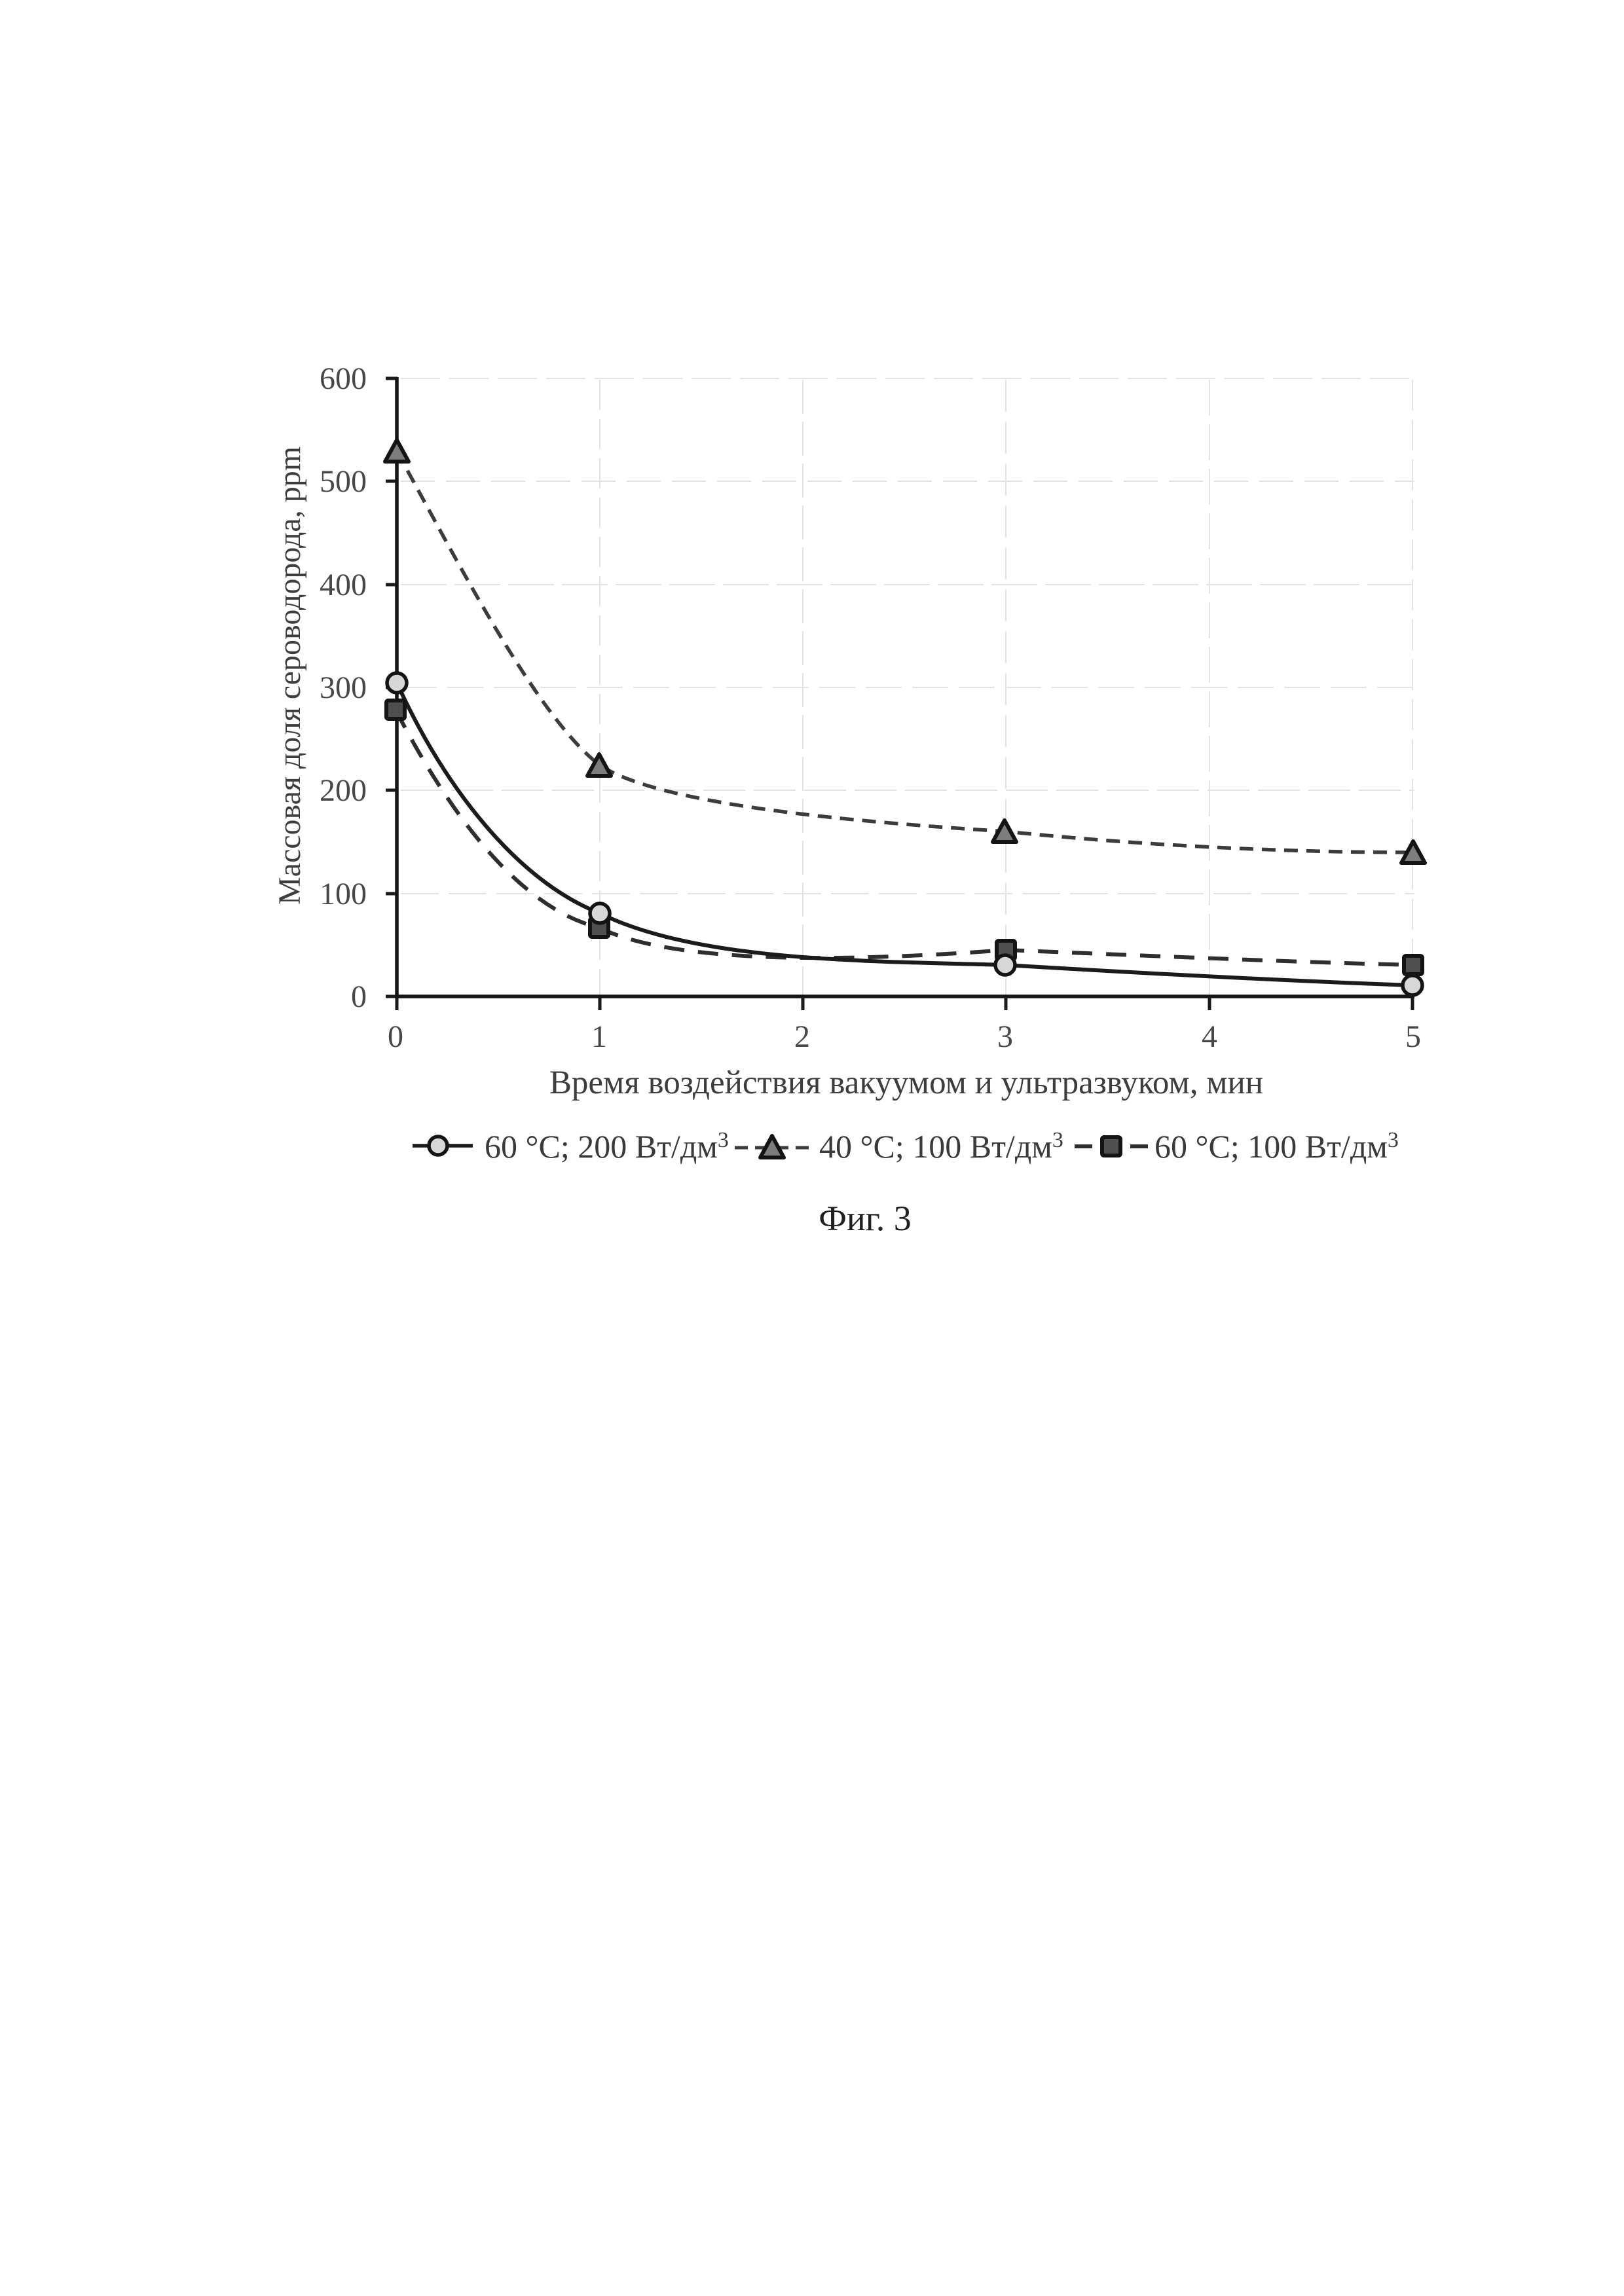 The image size is (1624, 2296). I want to click on svg-text: 100, so click(343, 894).